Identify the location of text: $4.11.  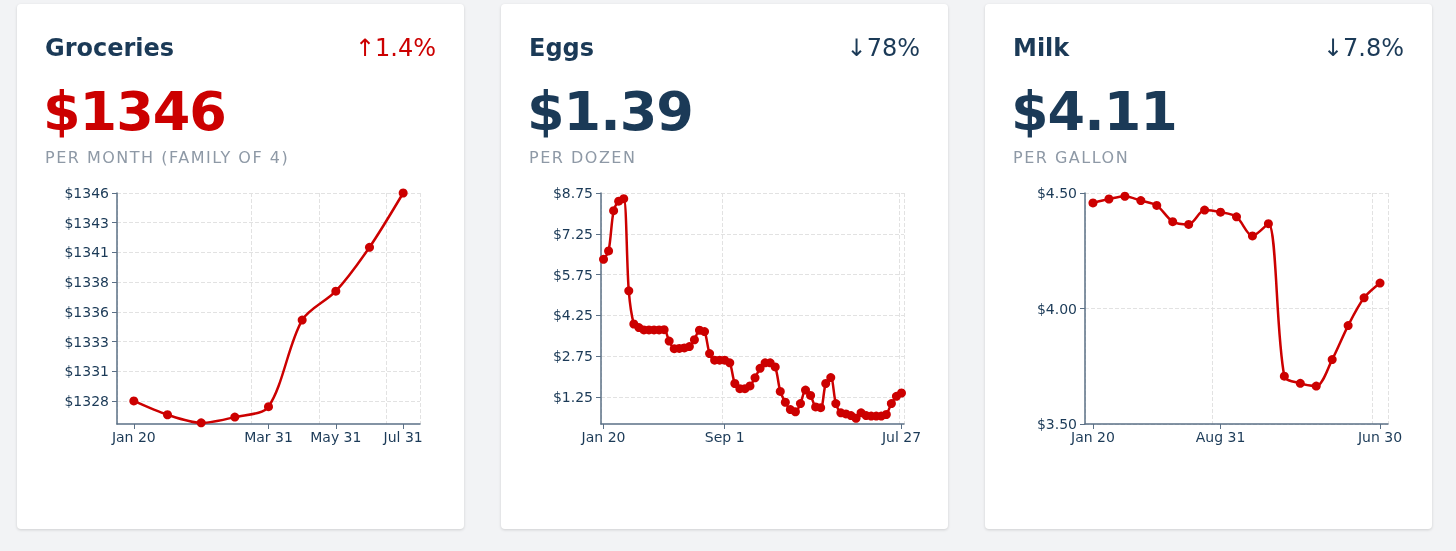
(1094, 111).